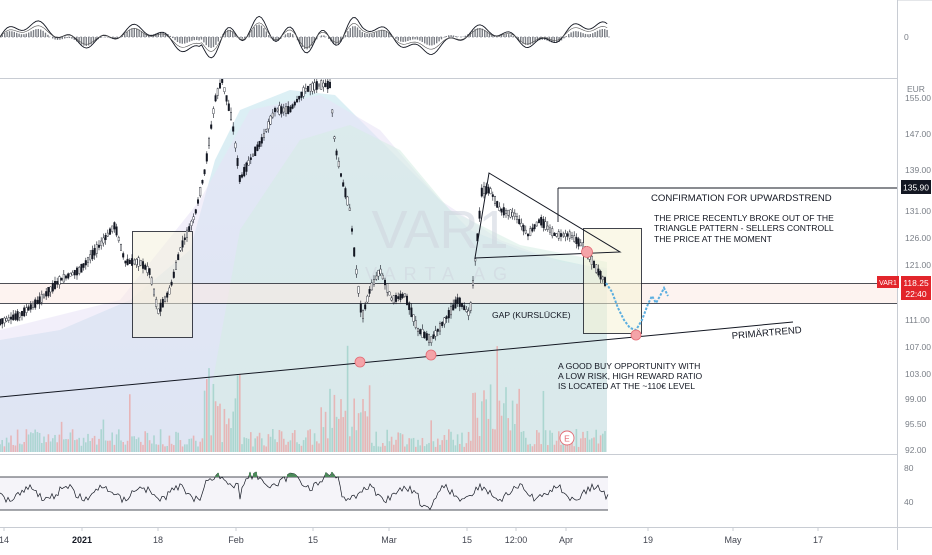 The height and width of the screenshot is (555, 932). Describe the element at coordinates (457, 486) in the screenshot. I see `rsi-pane: 80 40` at that location.